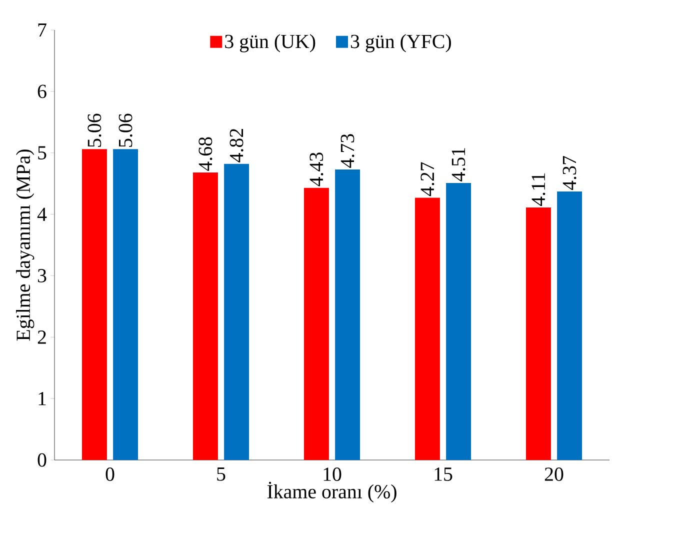 The height and width of the screenshot is (534, 676). I want to click on data-label: 4.68, so click(205, 154).